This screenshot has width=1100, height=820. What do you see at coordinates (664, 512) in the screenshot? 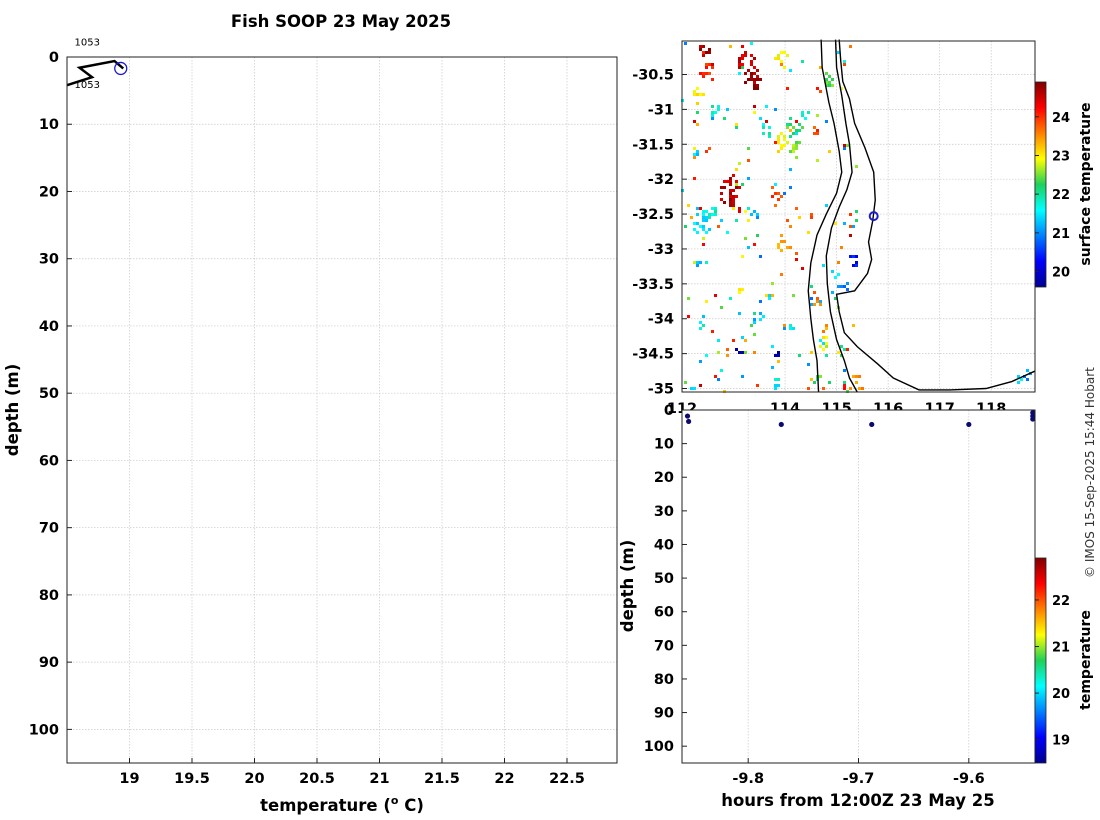
I see `section-ytick-label: 30` at bounding box center [664, 512].